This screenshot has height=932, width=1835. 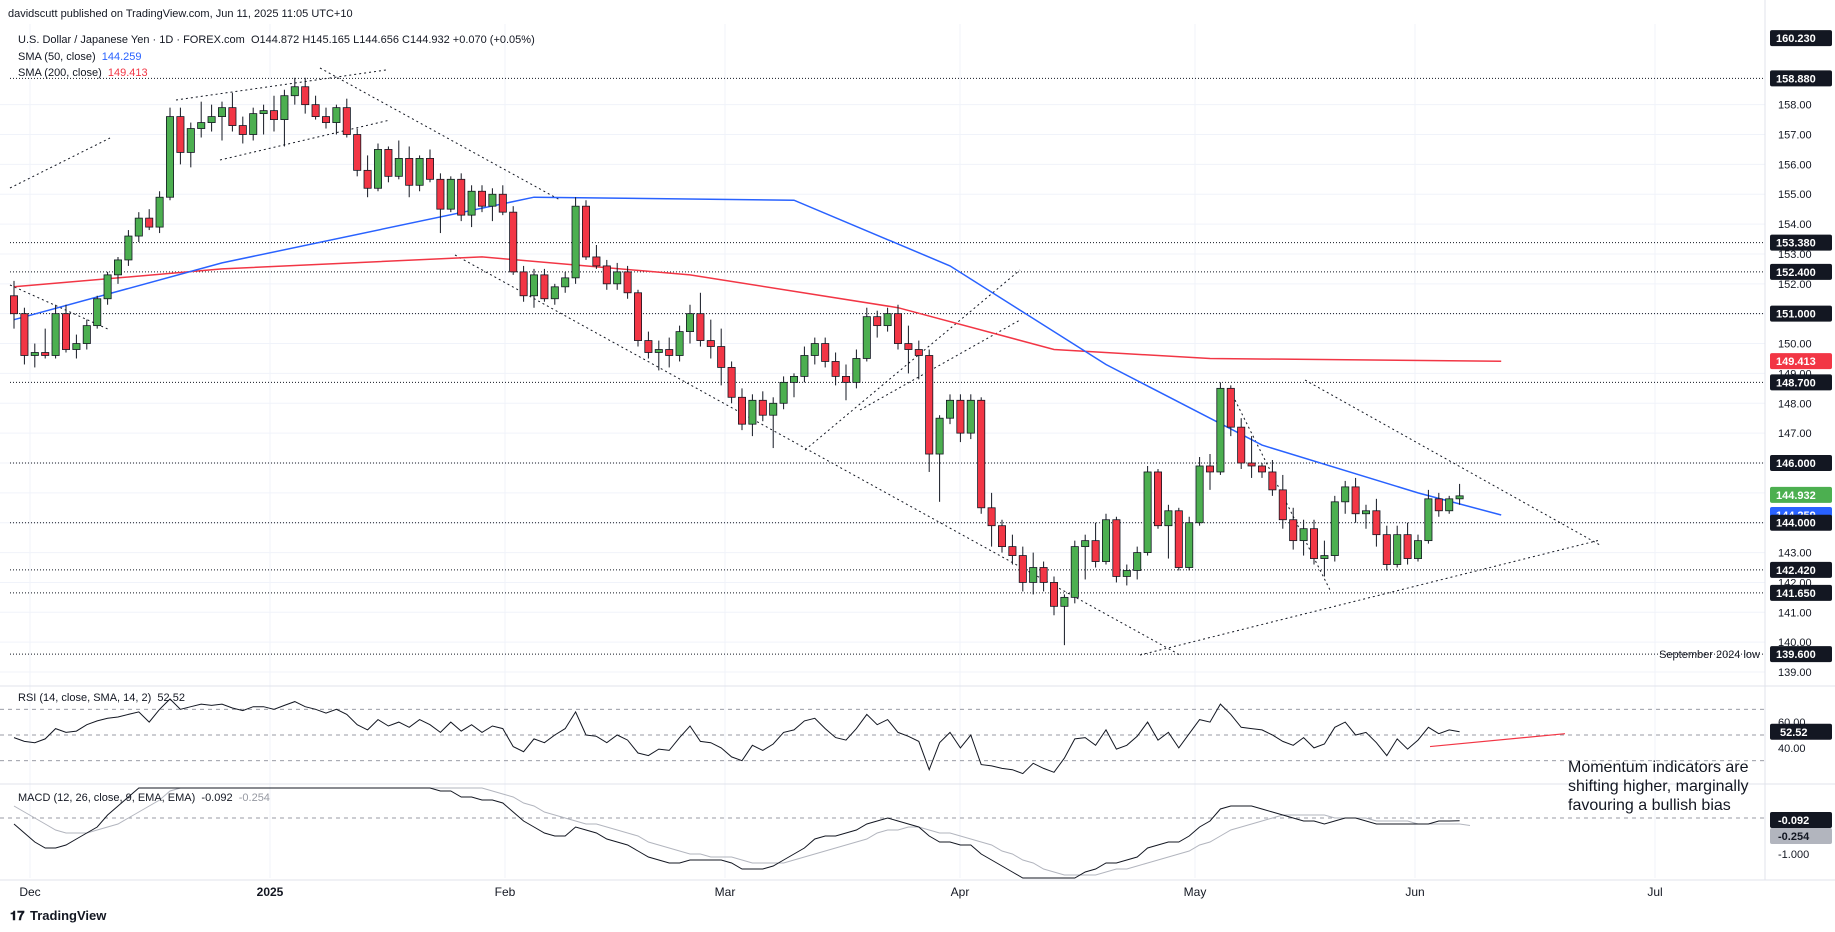 What do you see at coordinates (1796, 39) in the screenshot?
I see `price-label: 160.230` at bounding box center [1796, 39].